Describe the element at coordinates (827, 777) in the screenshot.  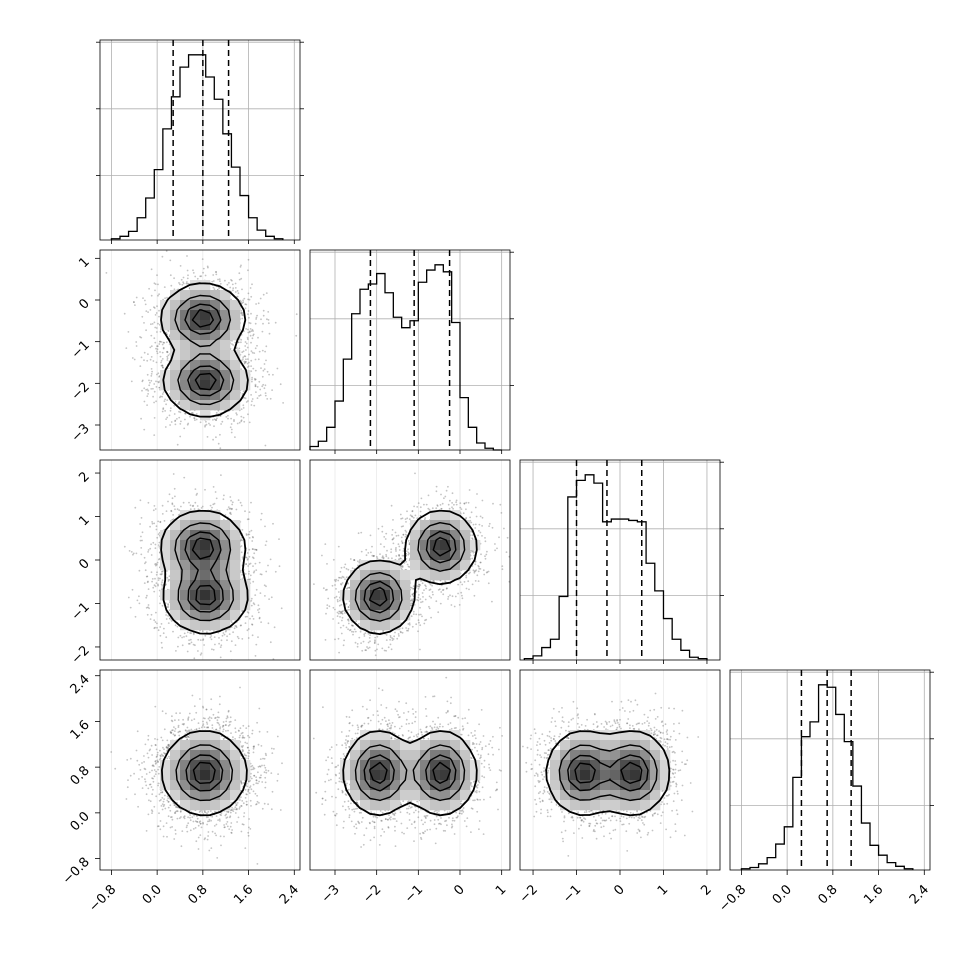
I see `histogram-step` at that location.